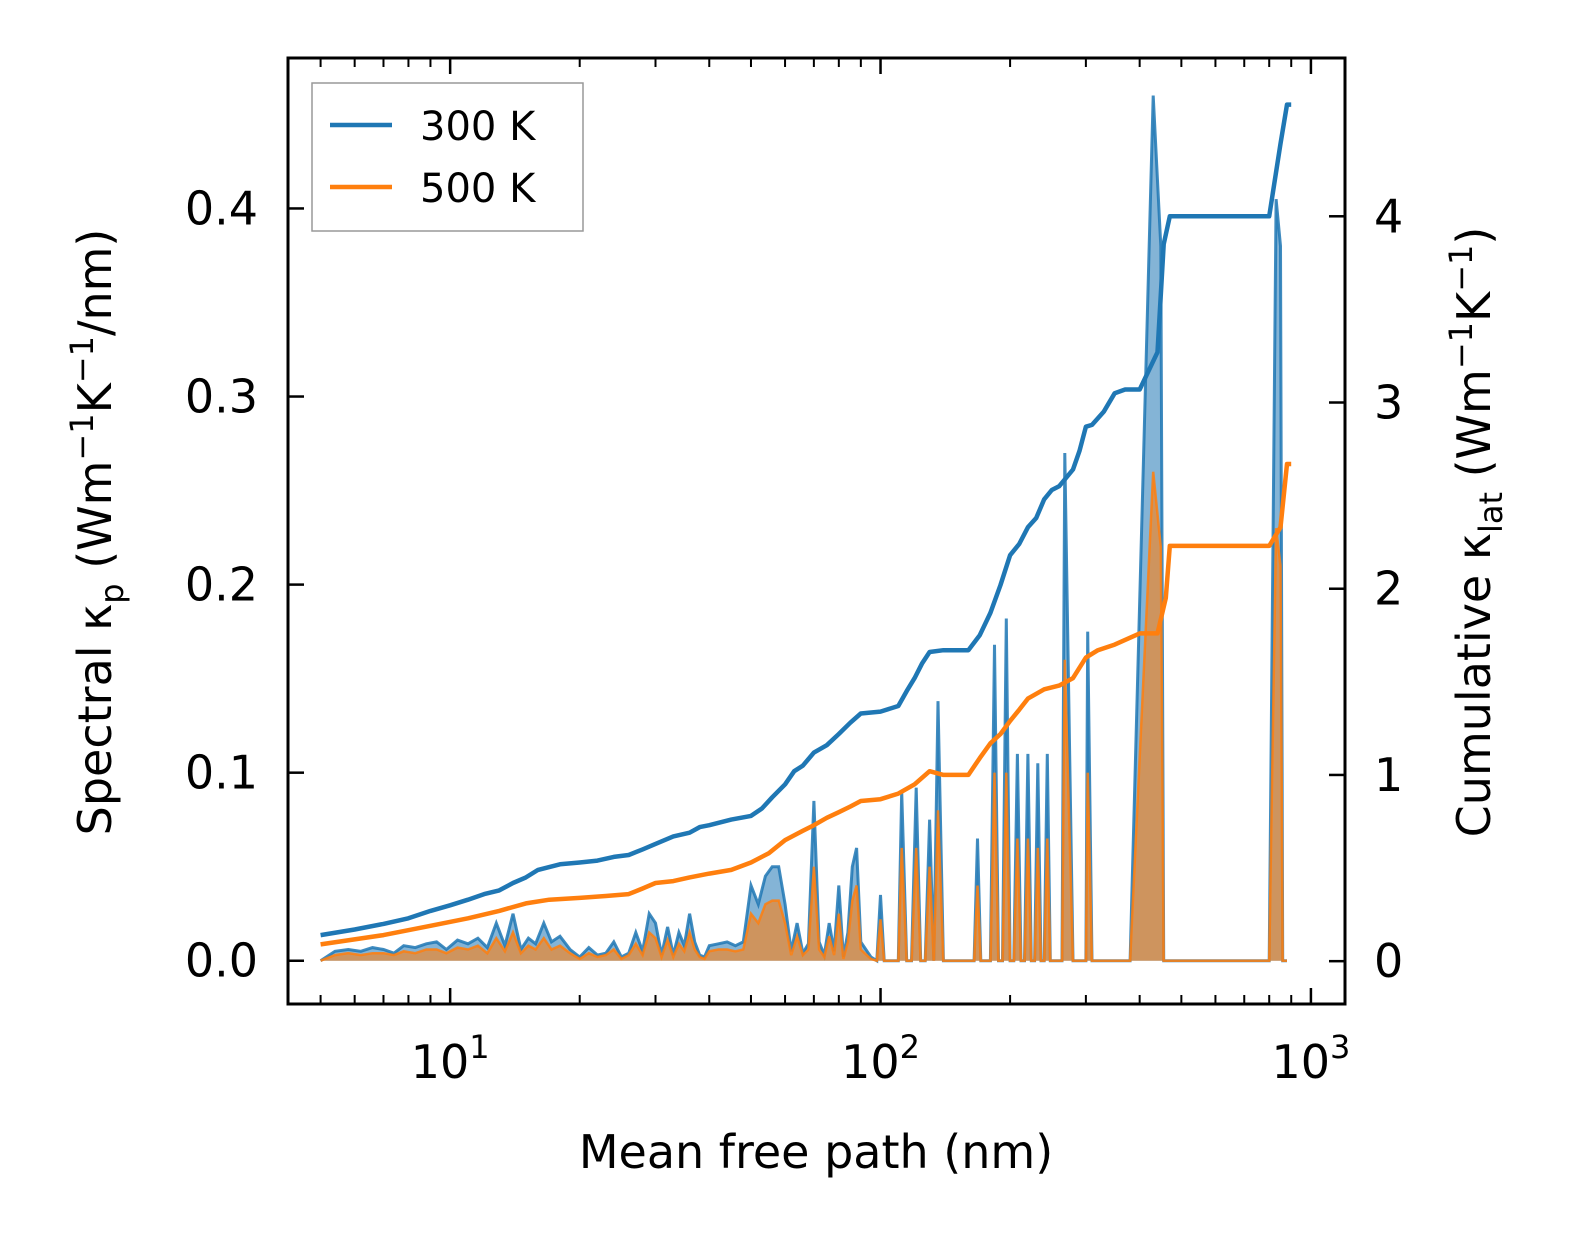 This screenshot has height=1254, width=1586. I want to click on right-ylabel-exp1: −1, so click(1461, 345).